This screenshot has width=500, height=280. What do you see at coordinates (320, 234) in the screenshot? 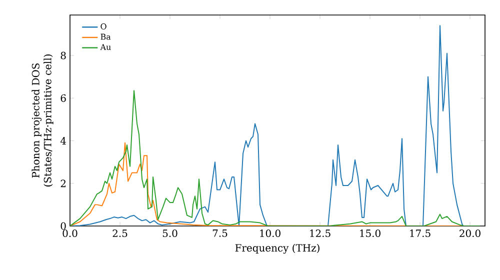
I see `x-tick-label: 12.5` at bounding box center [320, 234].